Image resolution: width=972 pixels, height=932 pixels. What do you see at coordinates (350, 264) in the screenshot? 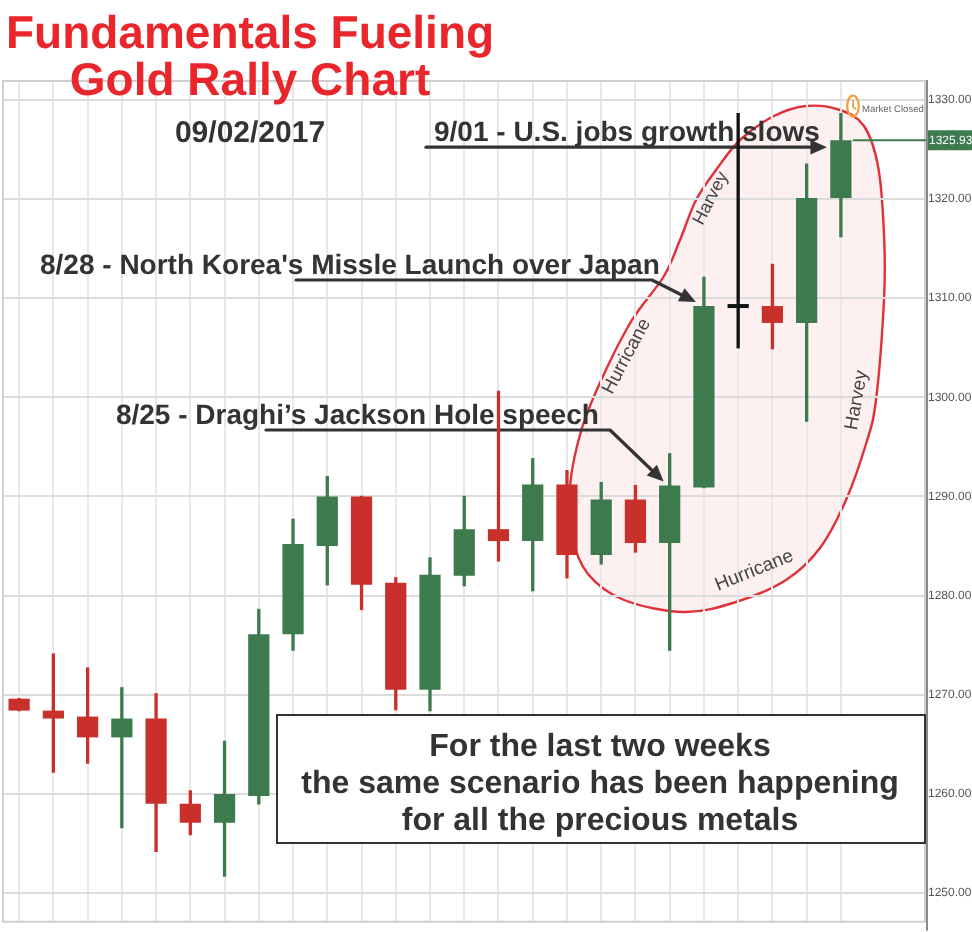
I see `annotation: 8/28 - North Korea's Missle Launch over Japan` at bounding box center [350, 264].